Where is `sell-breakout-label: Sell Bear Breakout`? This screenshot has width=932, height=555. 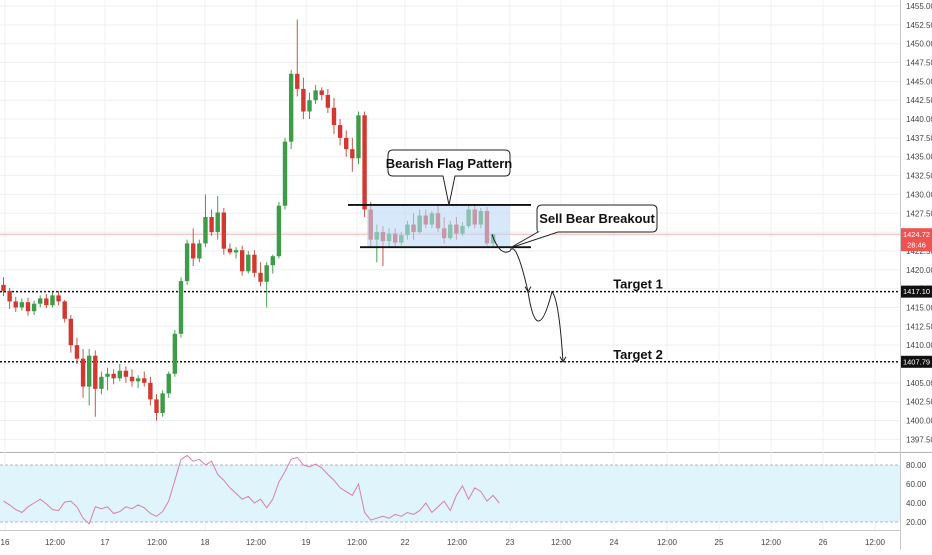
sell-breakout-label: Sell Bear Breakout is located at coordinates (597, 218).